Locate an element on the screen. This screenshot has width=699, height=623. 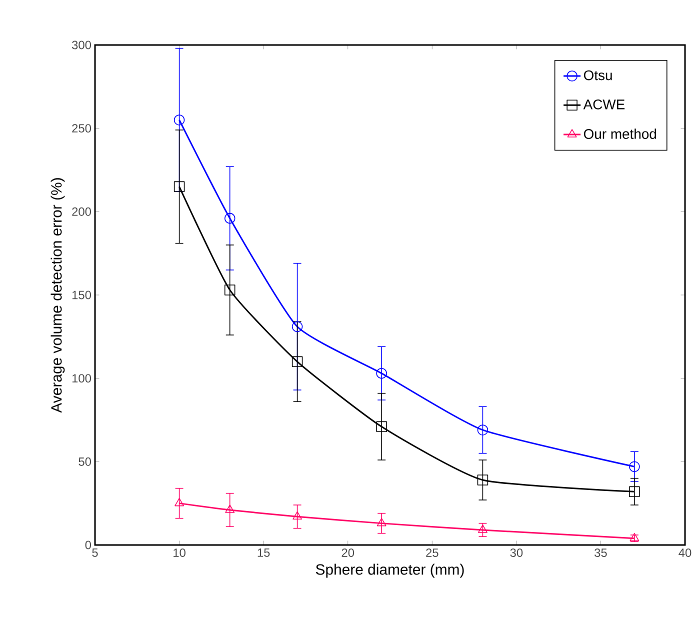
x-tick-label: 40 is located at coordinates (685, 552).